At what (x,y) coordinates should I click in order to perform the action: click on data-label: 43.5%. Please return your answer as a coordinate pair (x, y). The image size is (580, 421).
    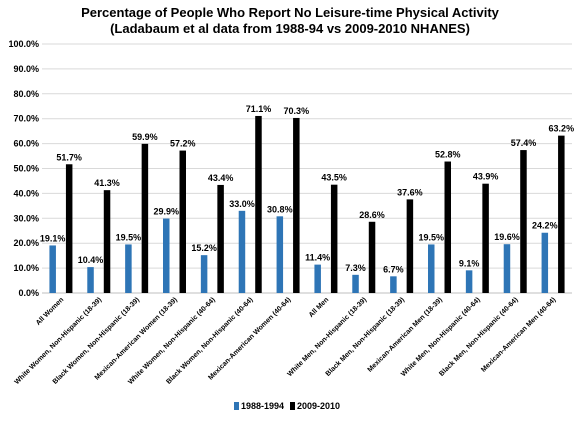
    Looking at the image, I should click on (334, 178).